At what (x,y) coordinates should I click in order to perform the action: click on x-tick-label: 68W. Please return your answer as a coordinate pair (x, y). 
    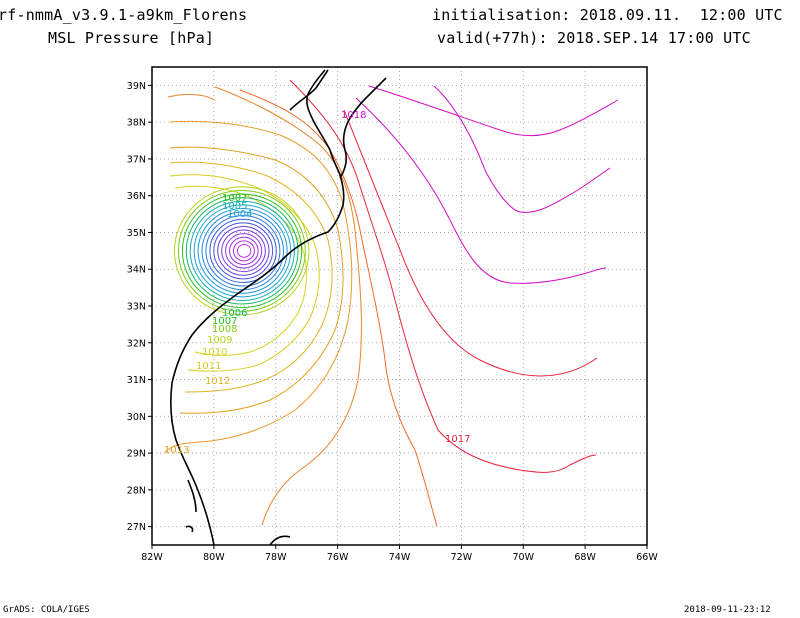
    Looking at the image, I should click on (585, 557).